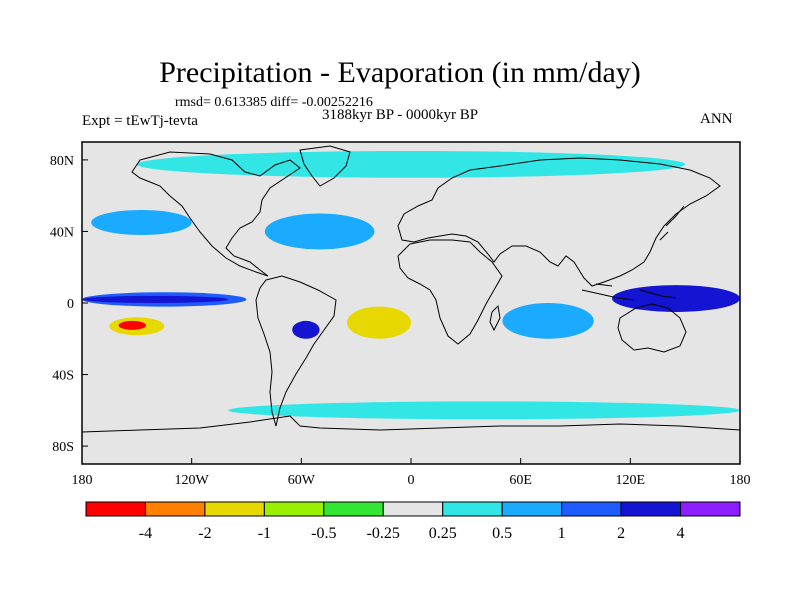  Describe the element at coordinates (192, 480) in the screenshot. I see `x-tick-label-1: 120W` at that location.